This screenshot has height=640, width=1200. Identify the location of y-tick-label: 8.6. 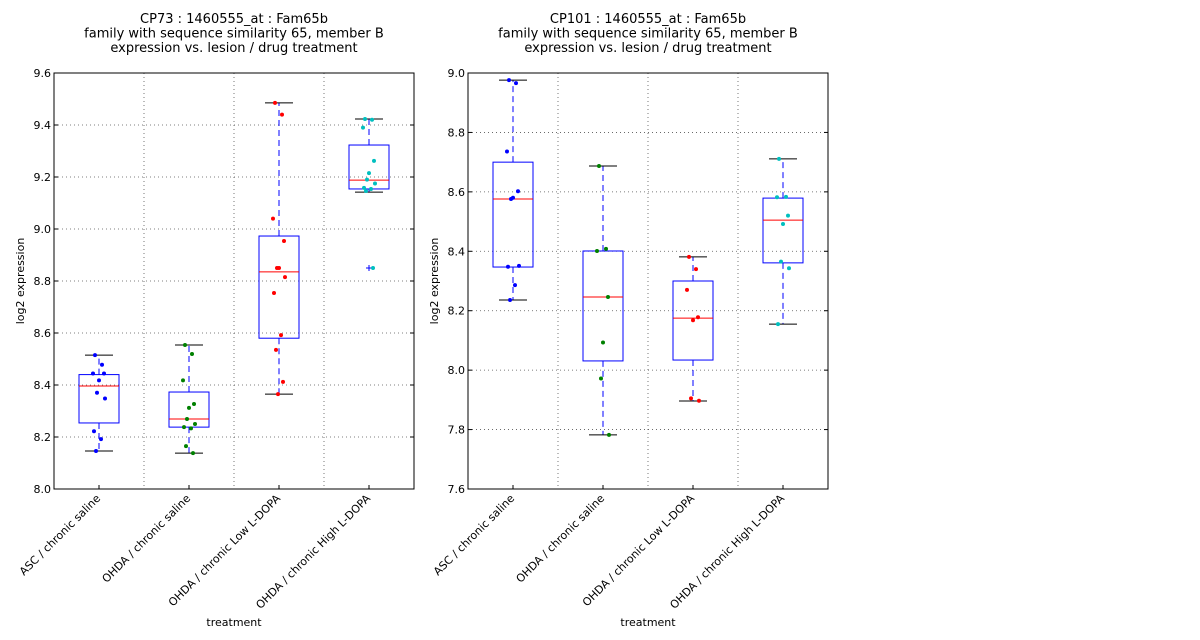
(43, 333).